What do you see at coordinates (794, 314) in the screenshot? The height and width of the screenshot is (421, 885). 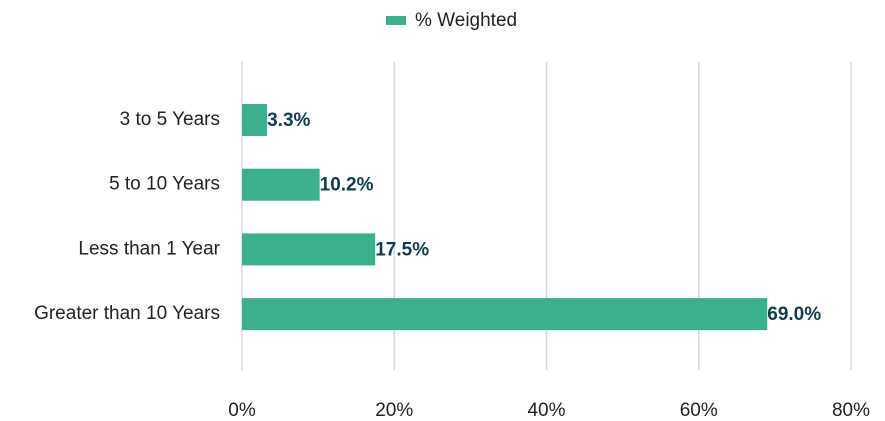 I see `value-label: 69.0%` at bounding box center [794, 314].